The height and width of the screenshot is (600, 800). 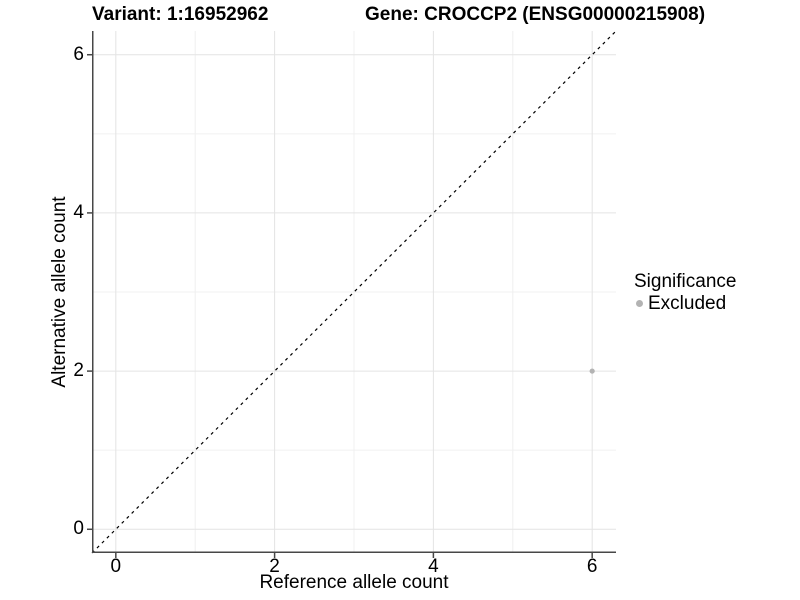 I want to click on y-tick-label: 6, so click(x=78, y=54).